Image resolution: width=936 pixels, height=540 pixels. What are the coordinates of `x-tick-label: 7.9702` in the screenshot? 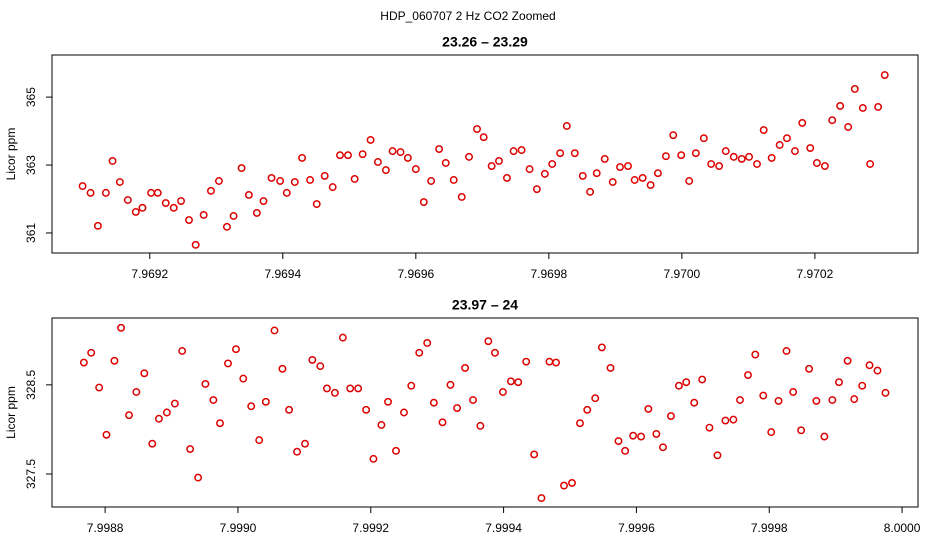 It's located at (815, 274).